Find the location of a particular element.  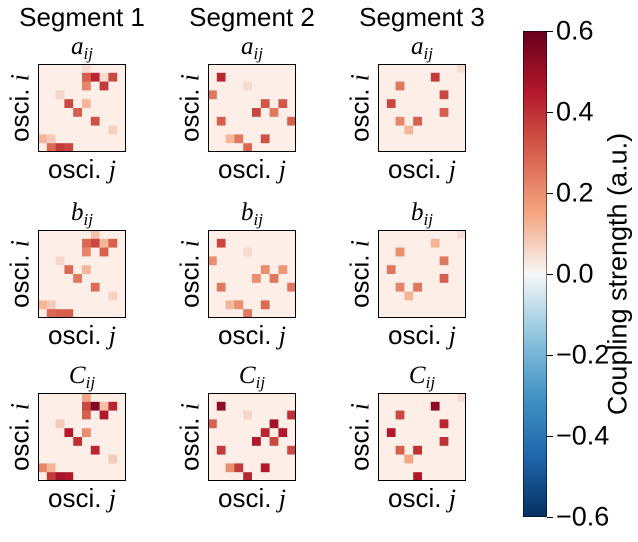

cell-r1-c5 is located at coordinates (427, 77).